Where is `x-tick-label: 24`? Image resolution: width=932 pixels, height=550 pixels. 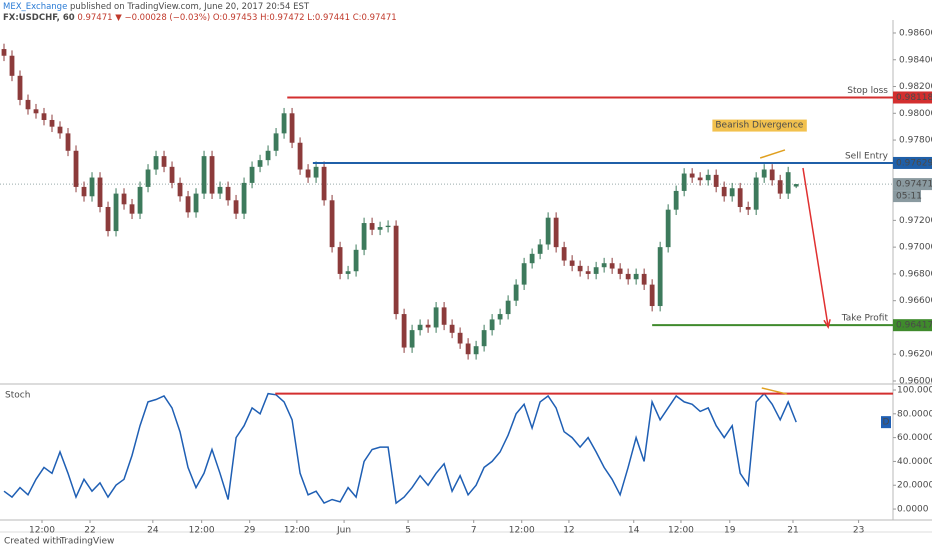
x-tick-label: 24 is located at coordinates (153, 531).